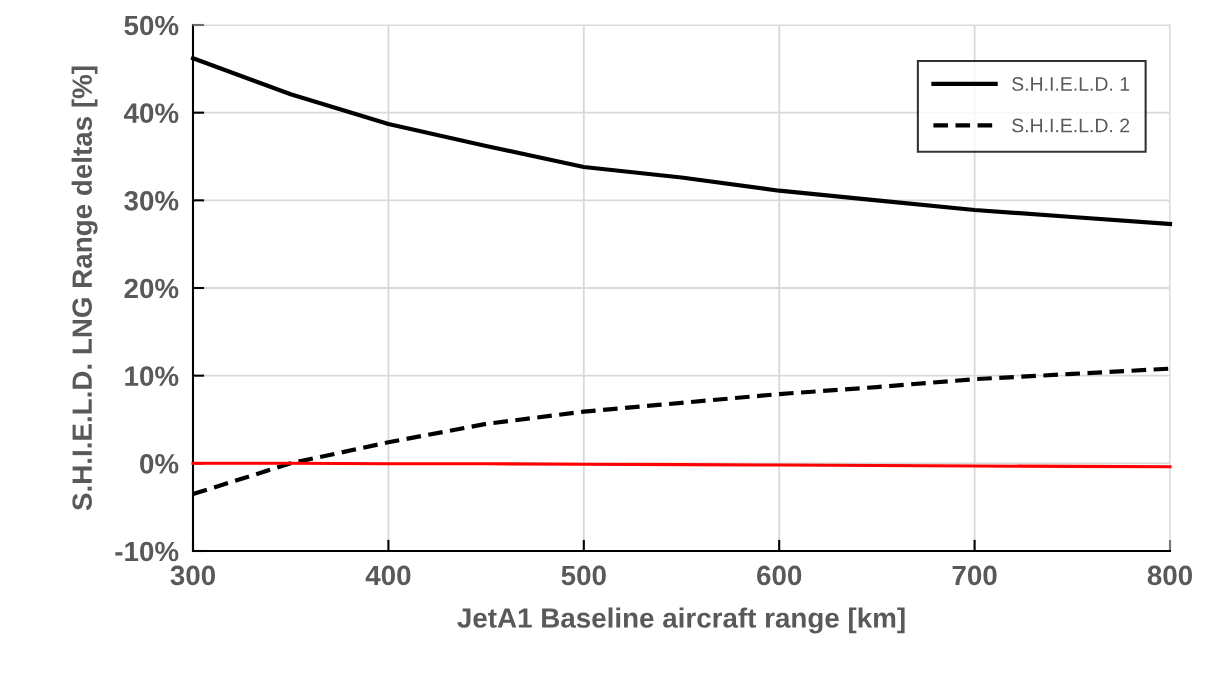  I want to click on legend-label: S.H.I.E.L.D. 1, so click(1071, 84).